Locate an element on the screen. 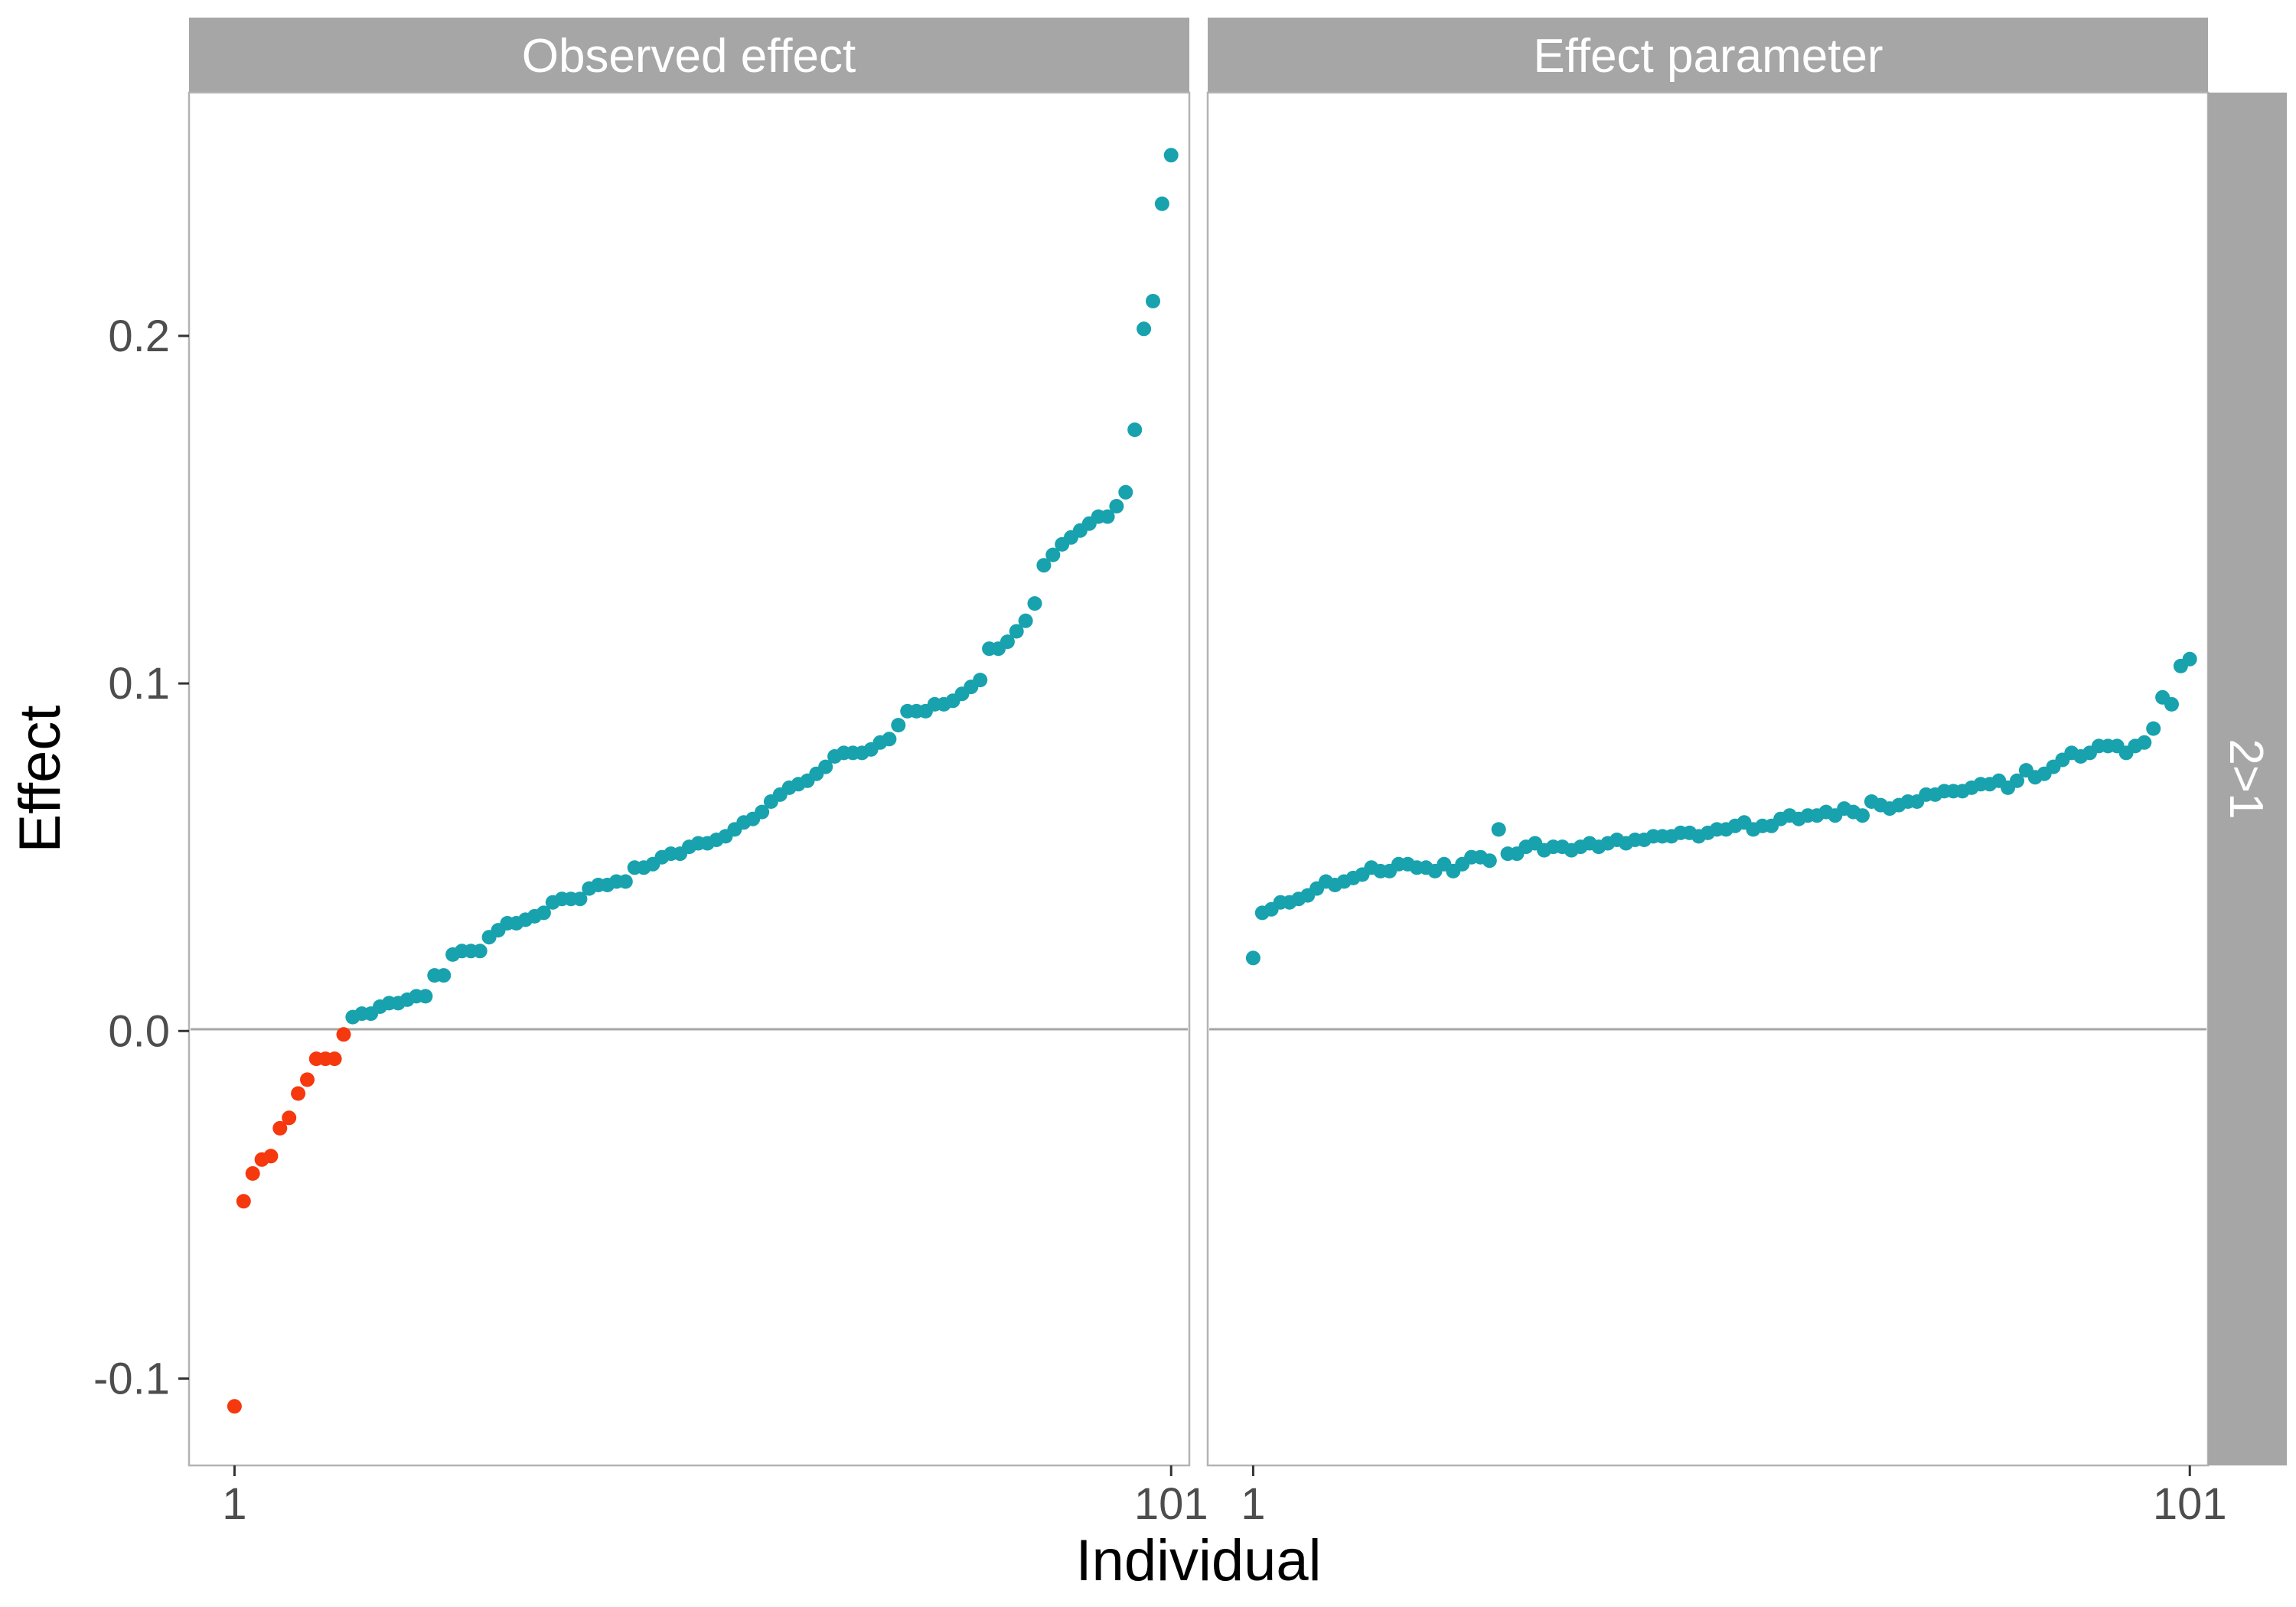 Image resolution: width=2296 pixels, height=1607 pixels. y-tick-label: 0.1 is located at coordinates (139, 684).